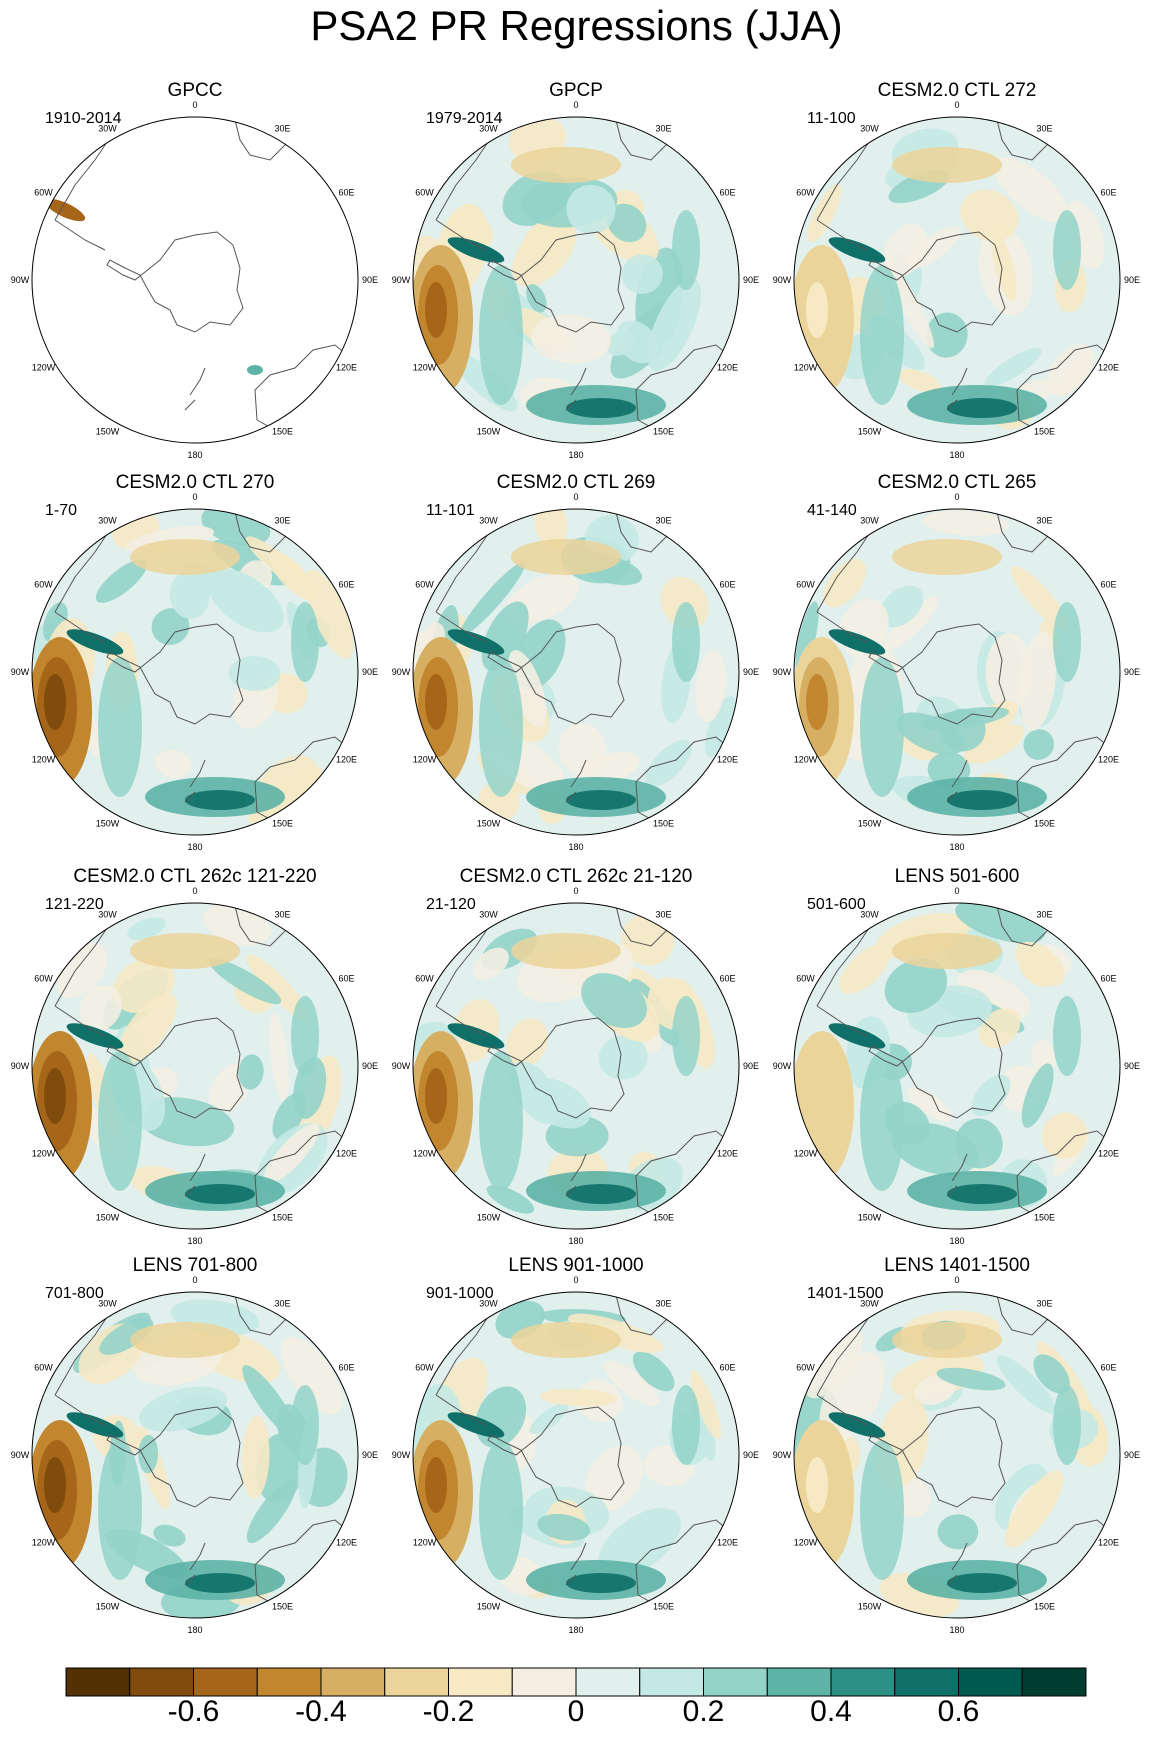 Image resolution: width=1153 pixels, height=1738 pixels. Describe the element at coordinates (448, 1711) in the screenshot. I see `colorbar-tick-label: -0.2` at that location.